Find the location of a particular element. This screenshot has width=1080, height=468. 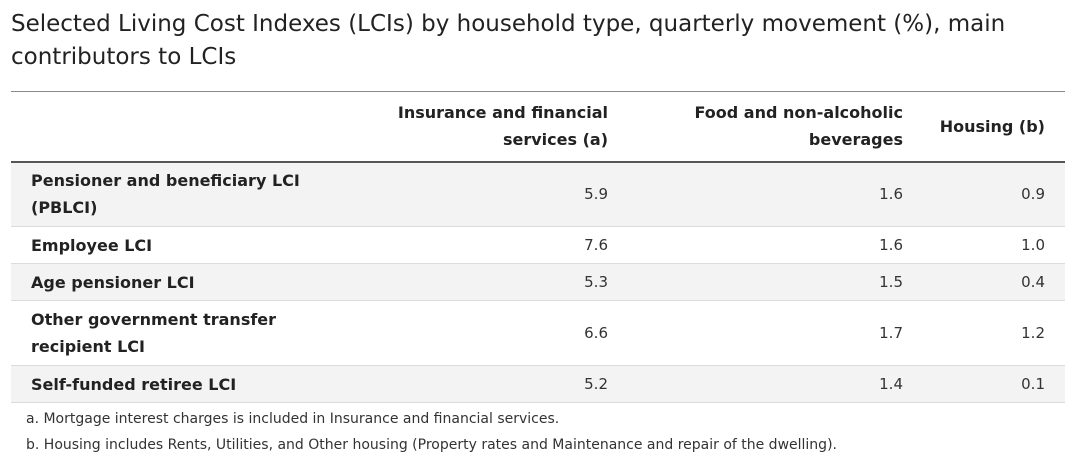

row-label: Age pensioner LCI is located at coordinates (113, 282).